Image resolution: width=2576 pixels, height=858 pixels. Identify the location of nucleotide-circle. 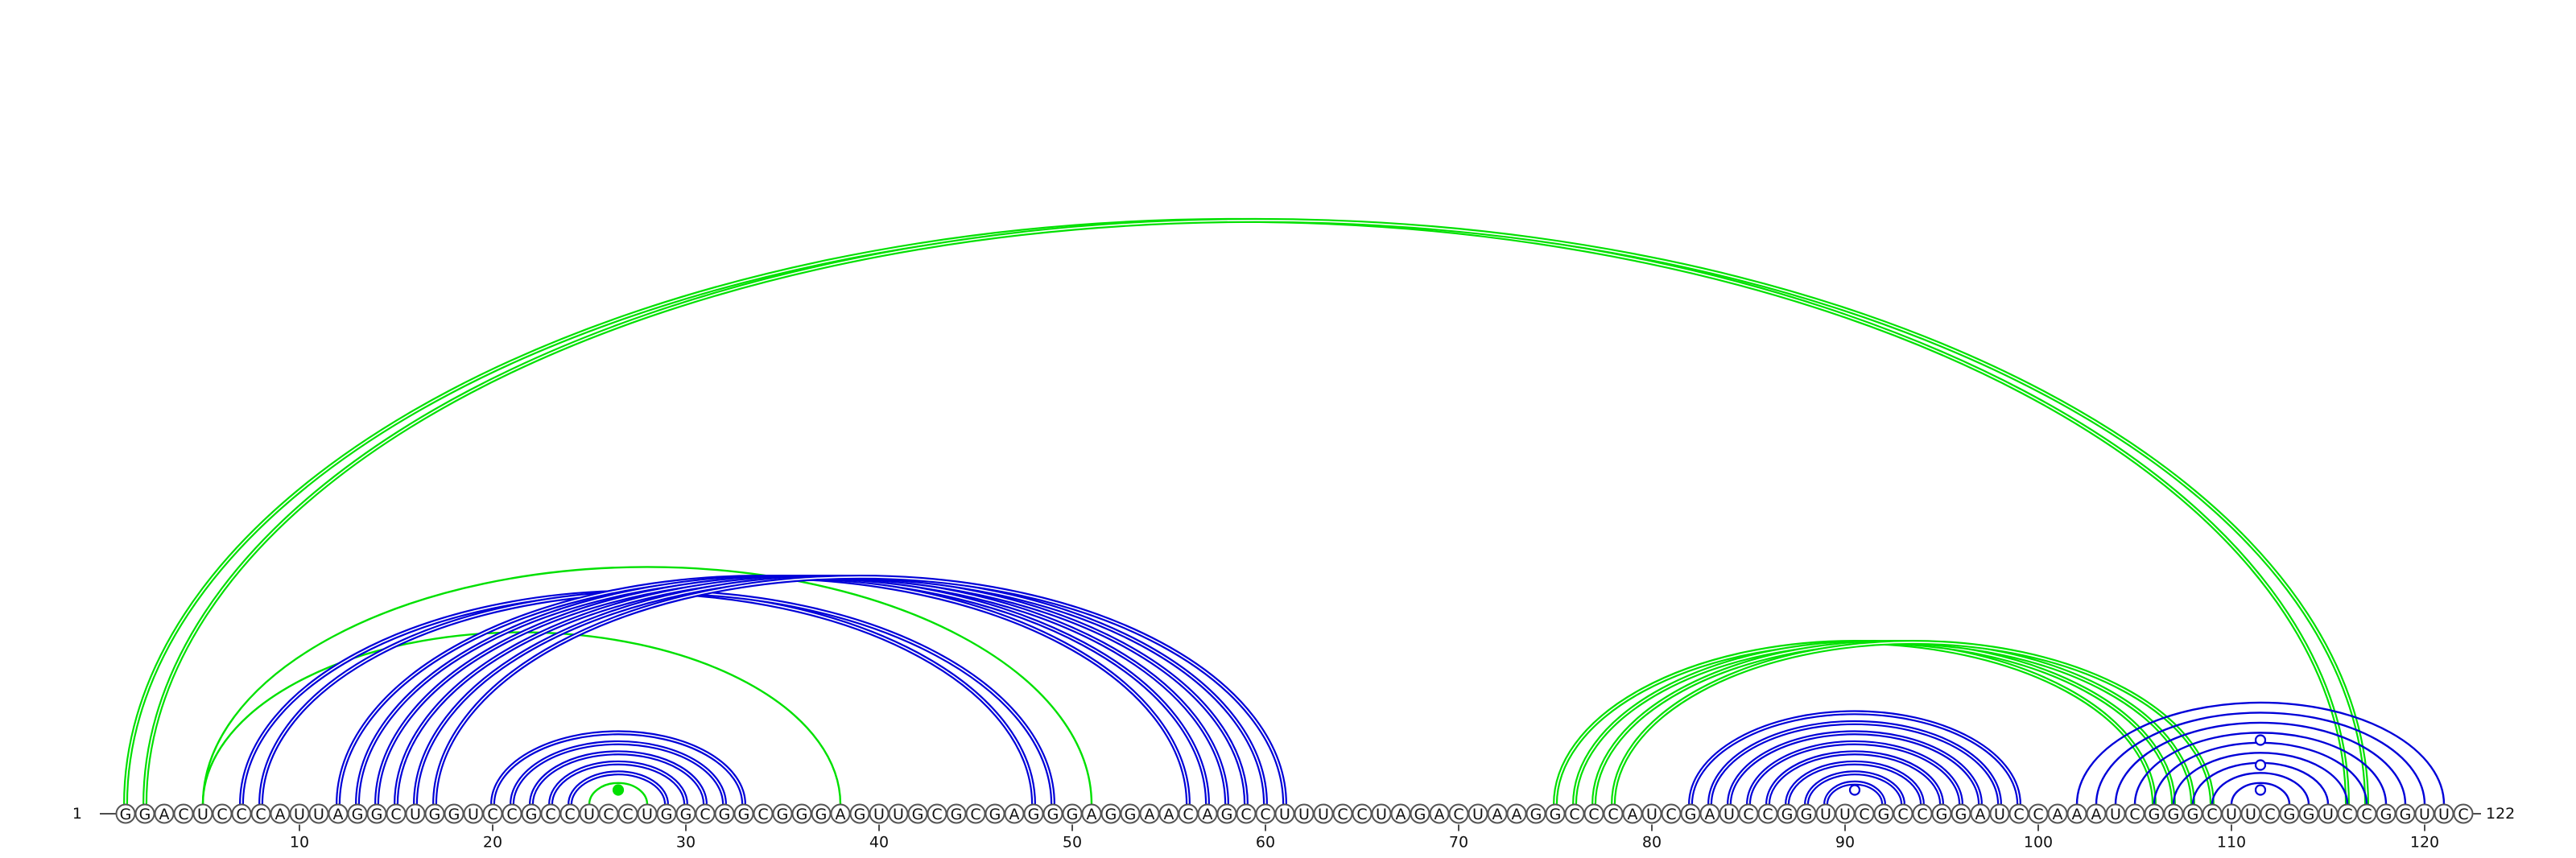
(2463, 814).